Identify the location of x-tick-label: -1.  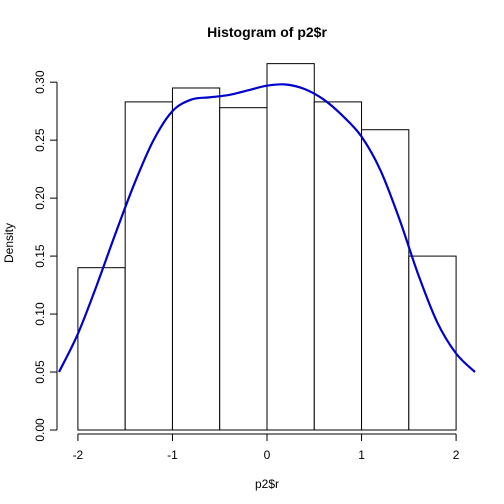
(172, 455).